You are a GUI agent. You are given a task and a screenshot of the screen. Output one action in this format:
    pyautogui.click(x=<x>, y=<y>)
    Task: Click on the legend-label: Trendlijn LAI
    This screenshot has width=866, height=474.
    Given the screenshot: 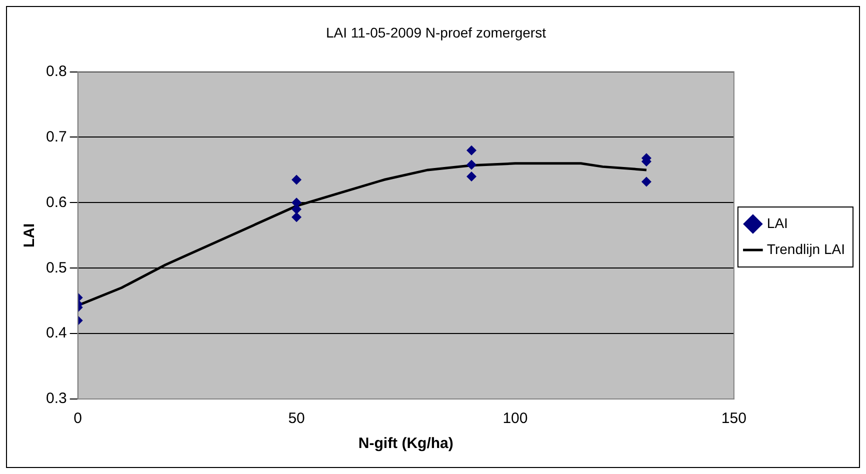 What is the action you would take?
    pyautogui.click(x=806, y=248)
    